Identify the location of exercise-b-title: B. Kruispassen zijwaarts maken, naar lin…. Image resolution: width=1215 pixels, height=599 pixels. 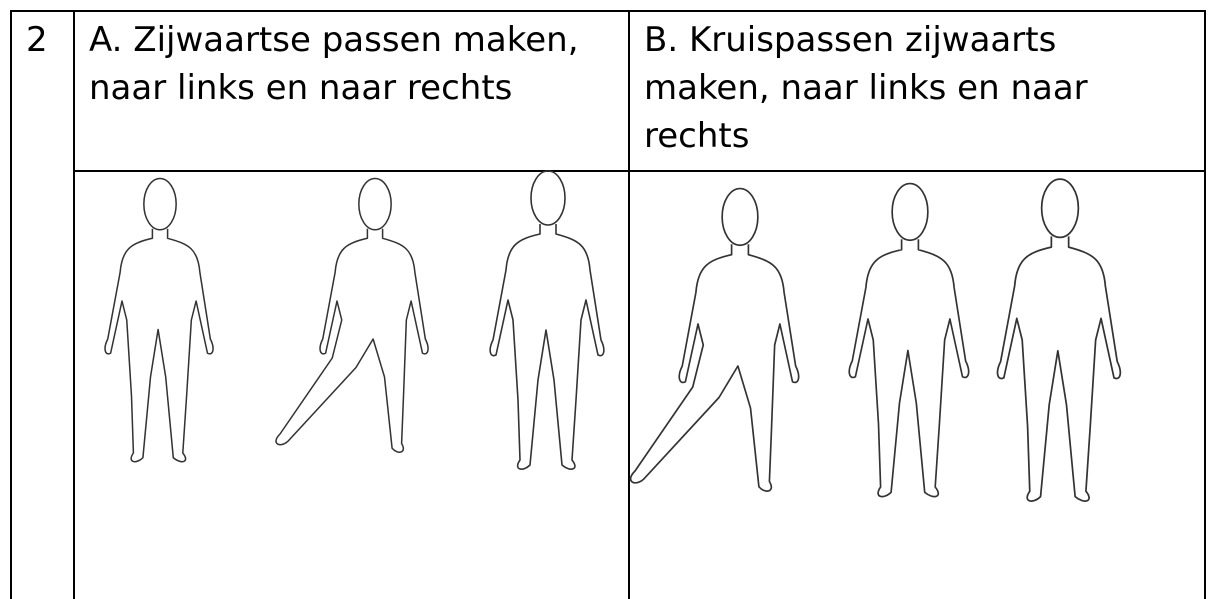
(866, 88).